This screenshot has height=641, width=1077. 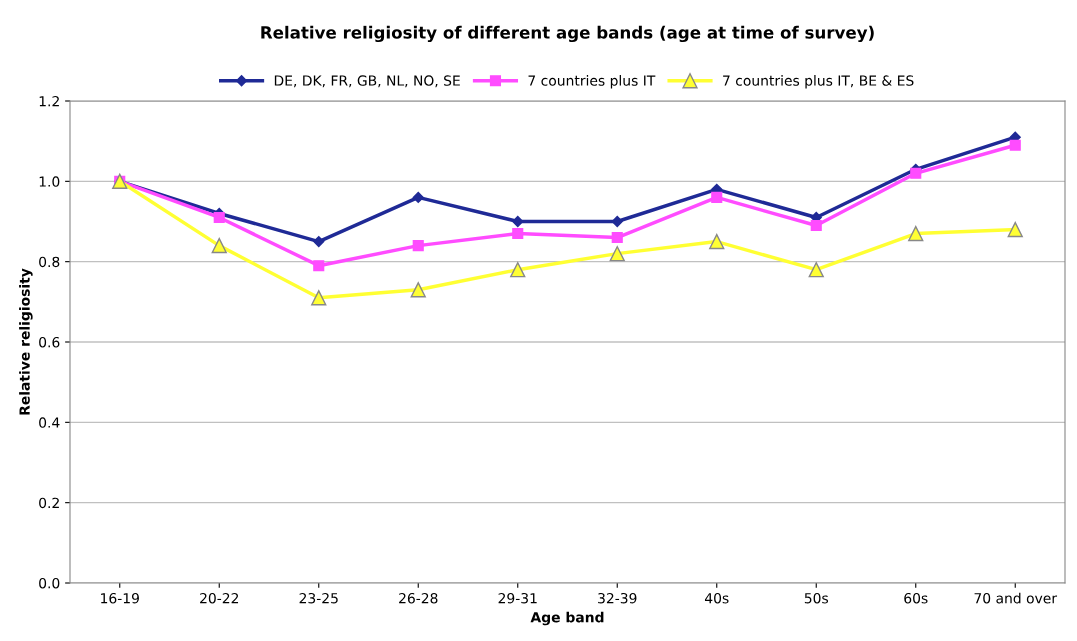 What do you see at coordinates (418, 598) in the screenshot?
I see `x-tick-label: 26-28` at bounding box center [418, 598].